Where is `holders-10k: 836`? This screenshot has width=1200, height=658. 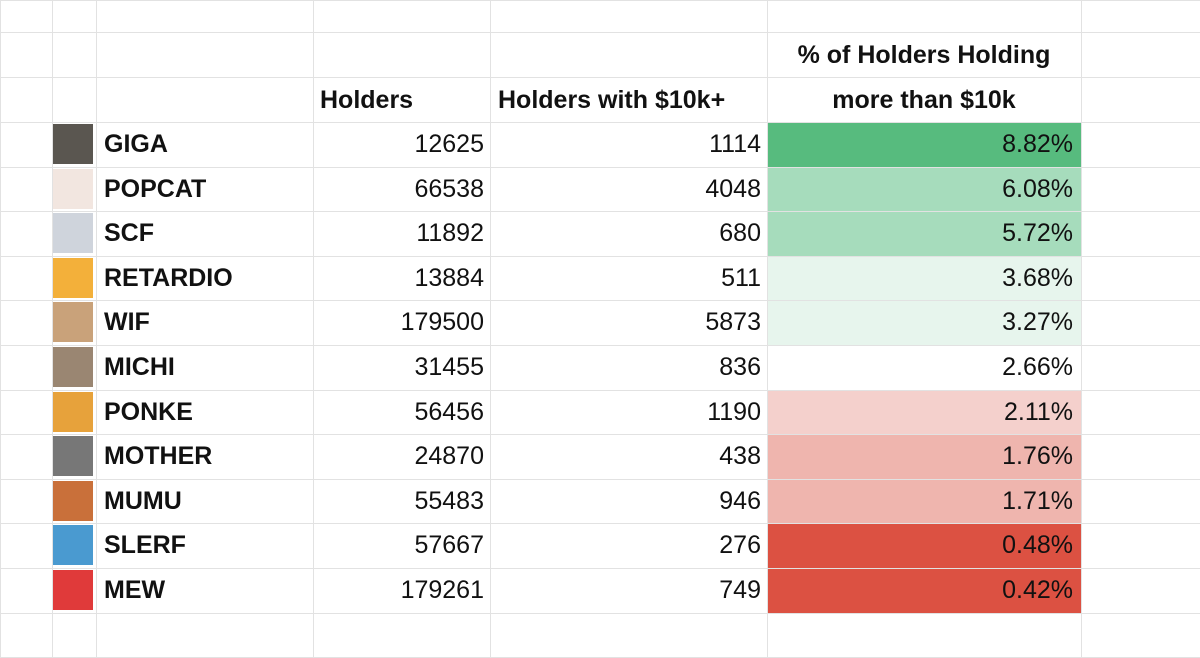
holders-10k: 836 is located at coordinates (740, 367).